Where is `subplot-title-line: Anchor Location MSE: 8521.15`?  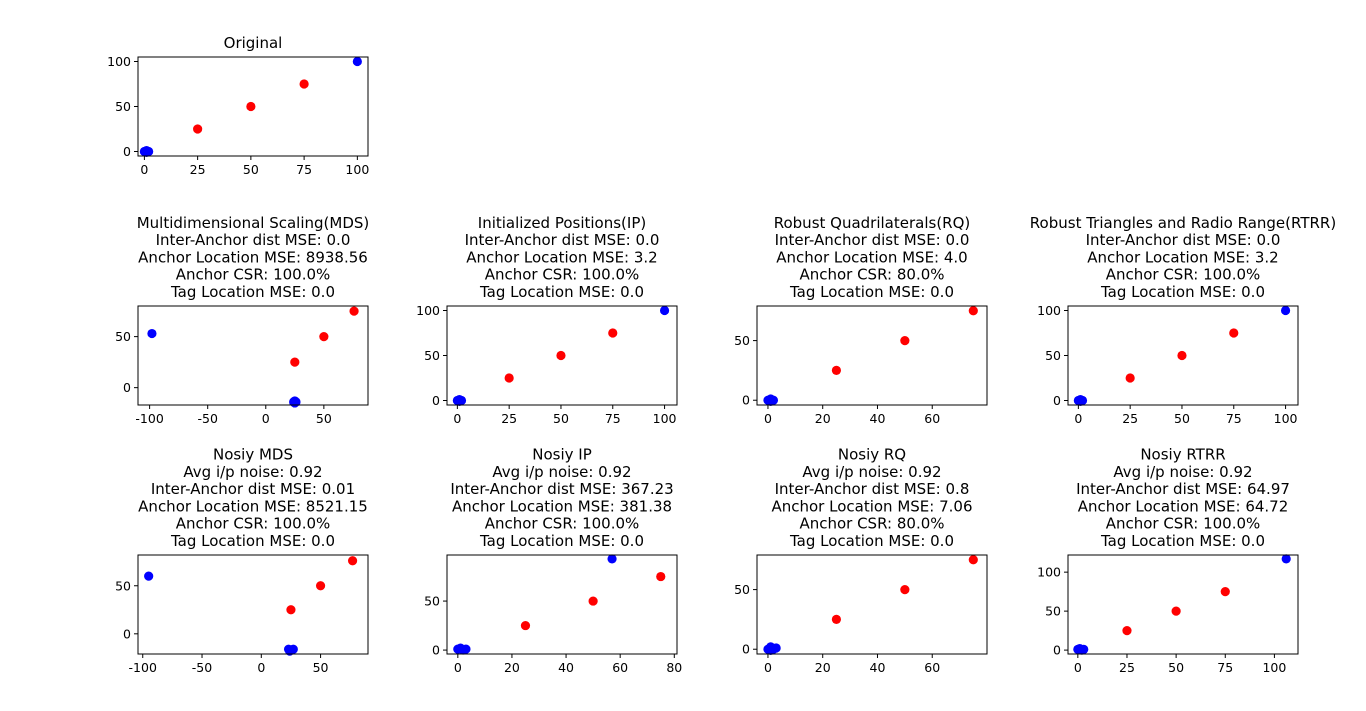 subplot-title-line: Anchor Location MSE: 8521.15 is located at coordinates (253, 506).